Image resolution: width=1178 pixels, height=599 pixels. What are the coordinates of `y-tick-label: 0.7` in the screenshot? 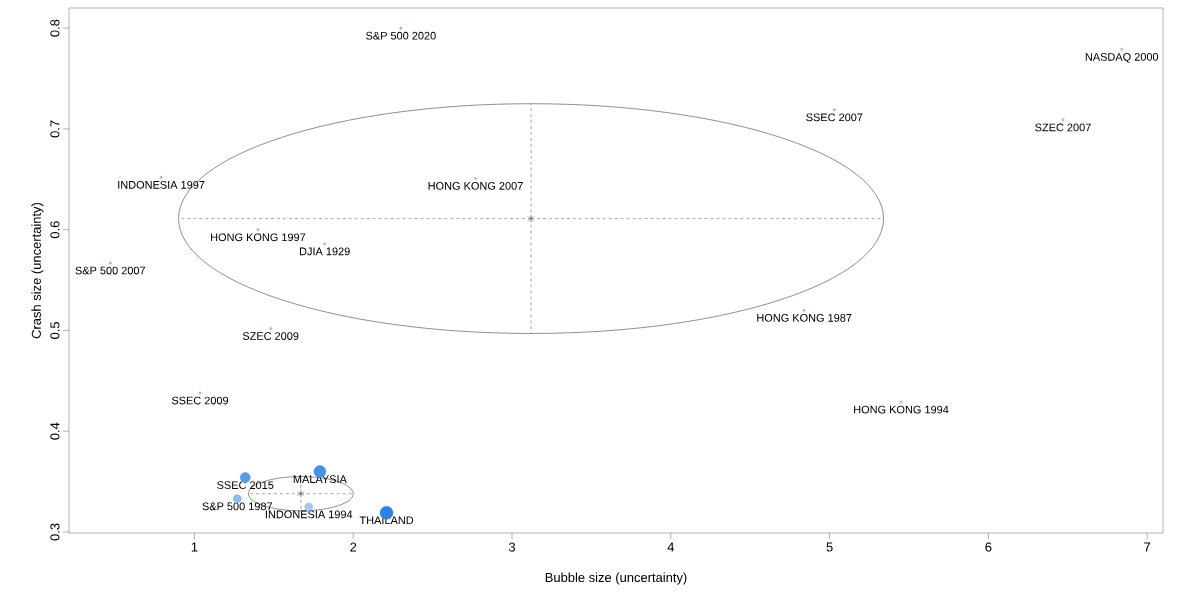 It's located at (55, 129).